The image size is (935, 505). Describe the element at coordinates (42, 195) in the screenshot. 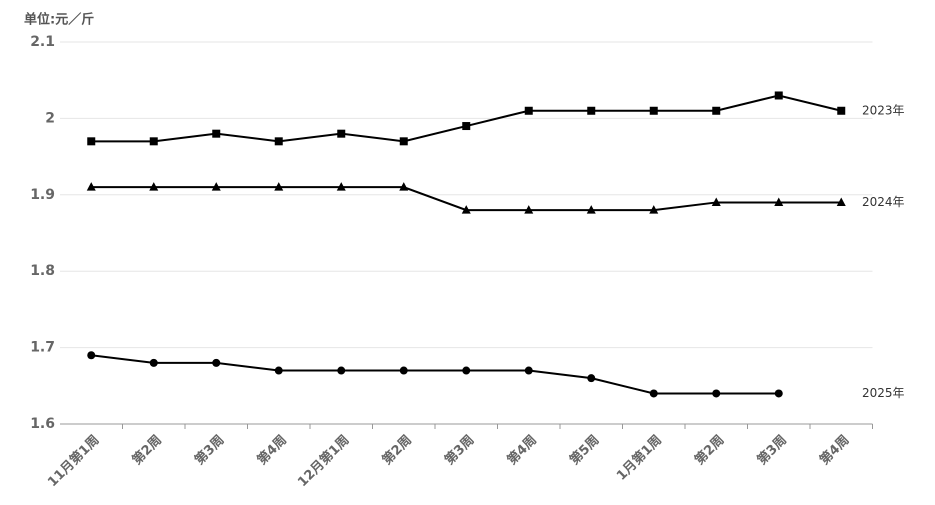

I see `y-tick-label: 1.9` at that location.